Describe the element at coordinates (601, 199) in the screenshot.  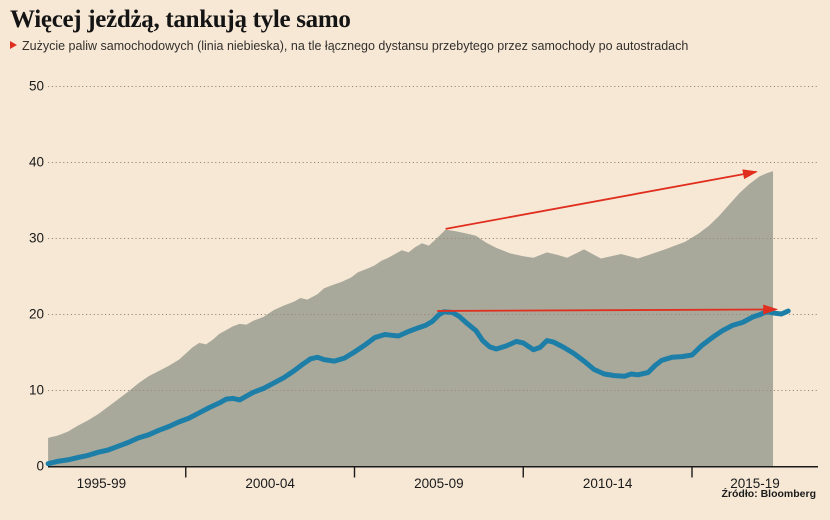
I see `distance-trend-arrow` at that location.